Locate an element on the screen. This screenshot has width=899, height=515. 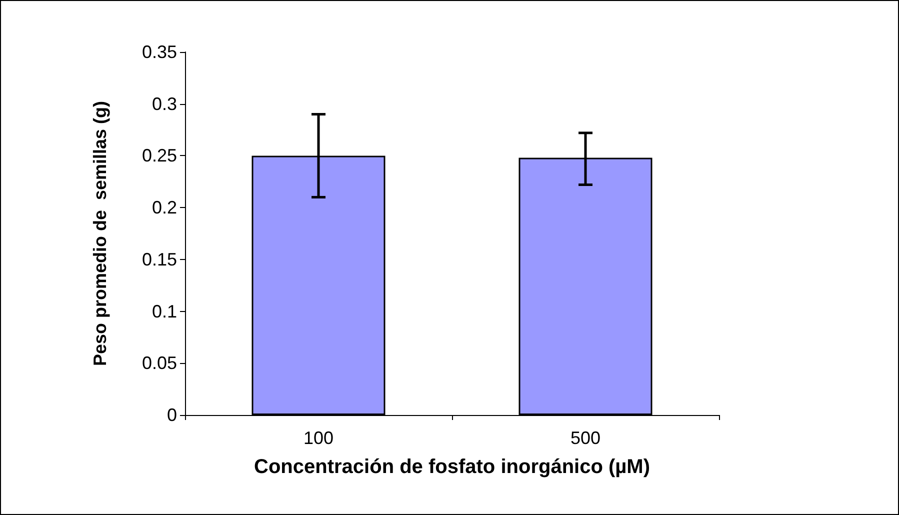
y-tick-label: 0.1 is located at coordinates (164, 311).